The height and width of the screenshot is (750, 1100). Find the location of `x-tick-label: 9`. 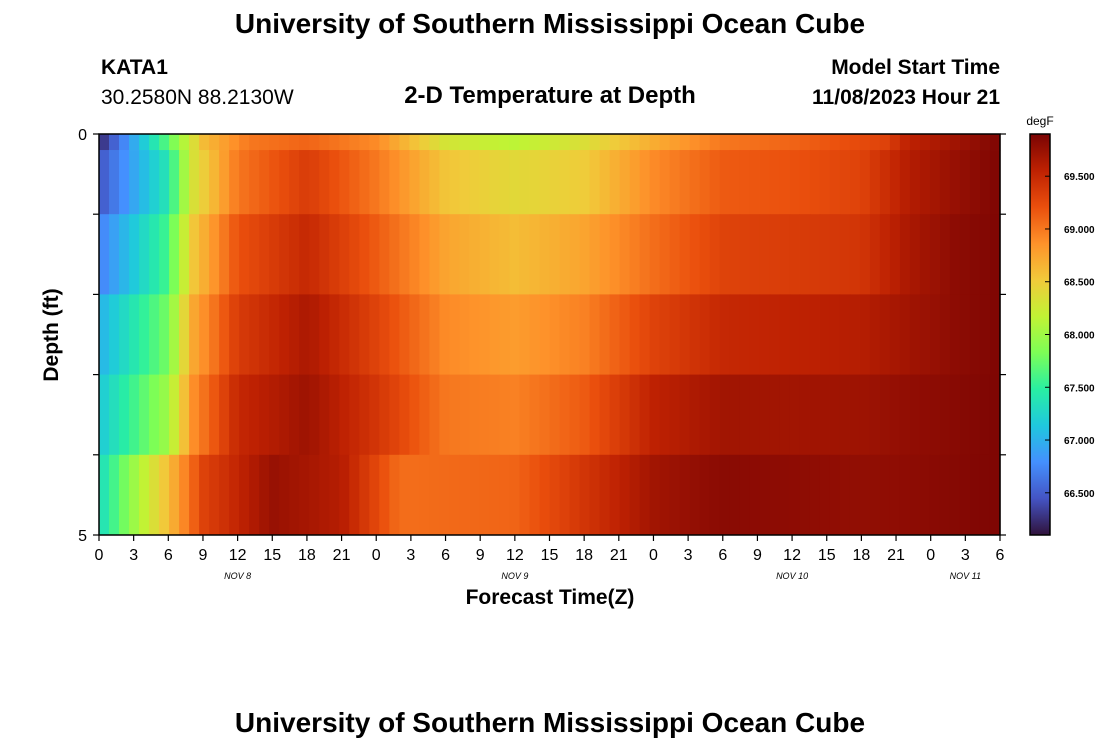

x-tick-label: 9 is located at coordinates (203, 555).